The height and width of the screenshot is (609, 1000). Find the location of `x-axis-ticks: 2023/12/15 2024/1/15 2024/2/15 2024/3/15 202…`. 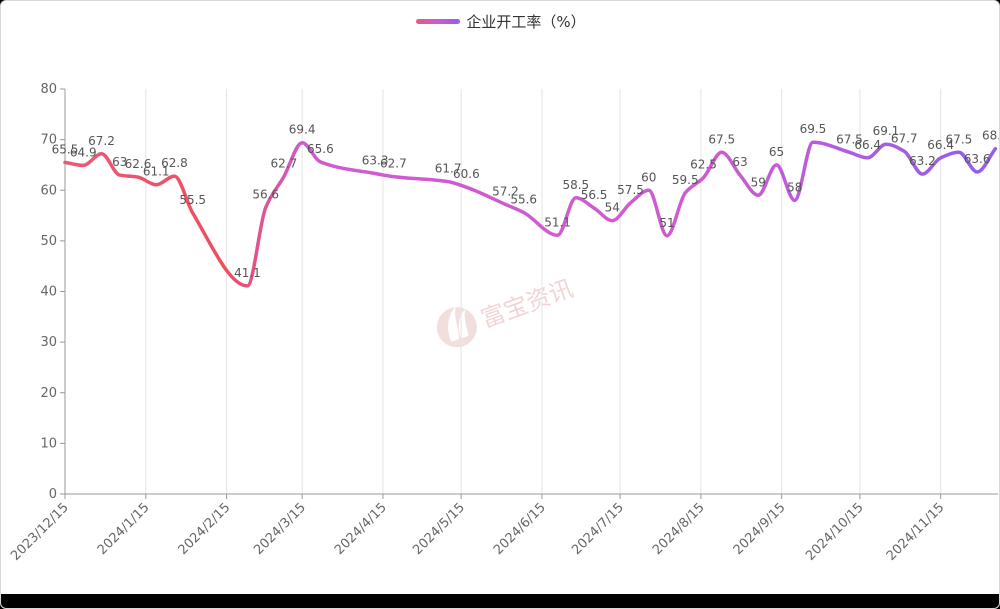

x-axis-ticks: 2023/12/15 2024/1/15 2024/2/15 2024/3/15 202… is located at coordinates (477, 529).